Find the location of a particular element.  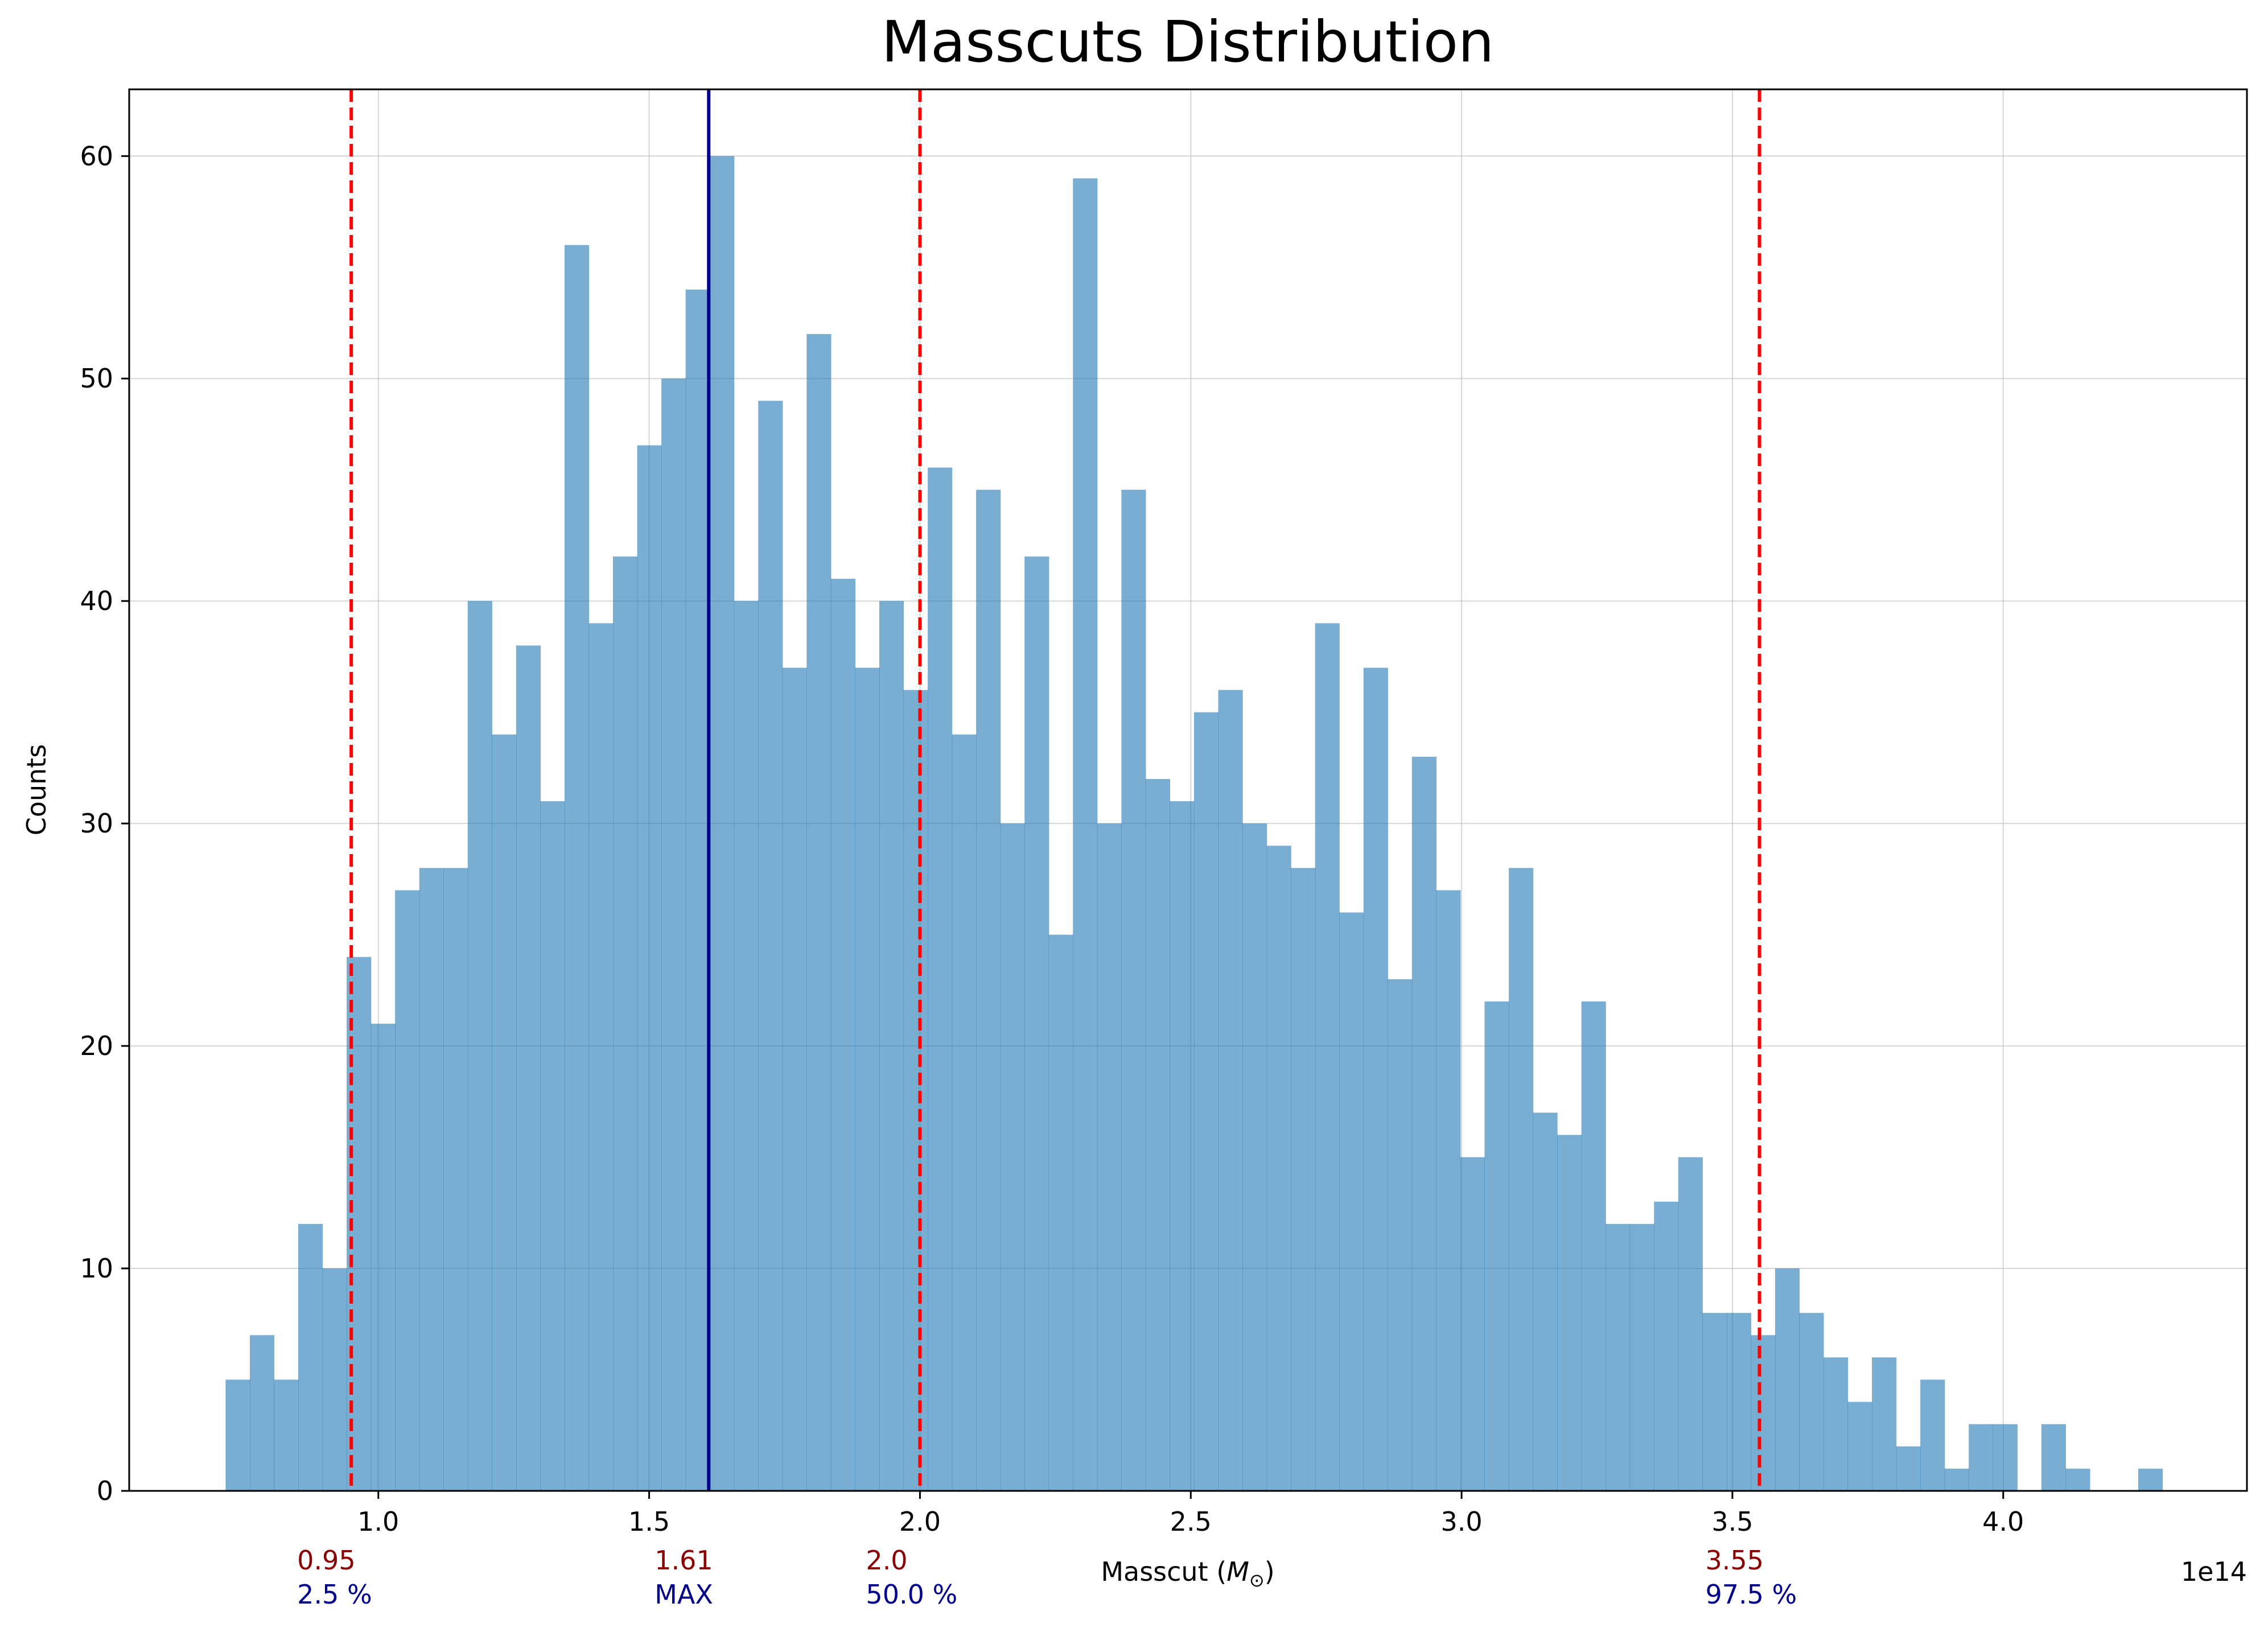

y-tick-label: 20 is located at coordinates (96, 1046).